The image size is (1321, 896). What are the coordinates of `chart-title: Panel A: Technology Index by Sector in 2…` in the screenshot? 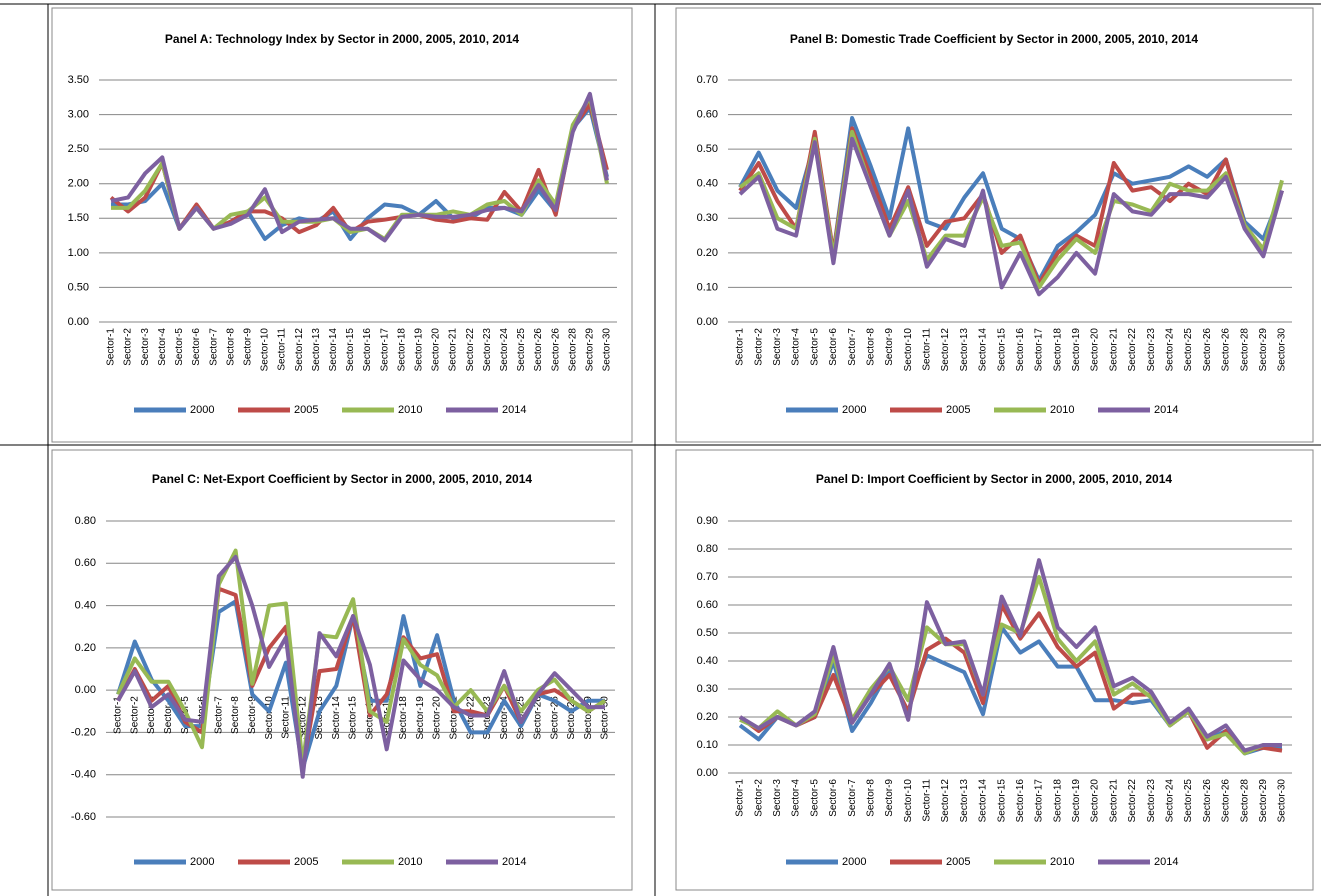 It's located at (342, 39).